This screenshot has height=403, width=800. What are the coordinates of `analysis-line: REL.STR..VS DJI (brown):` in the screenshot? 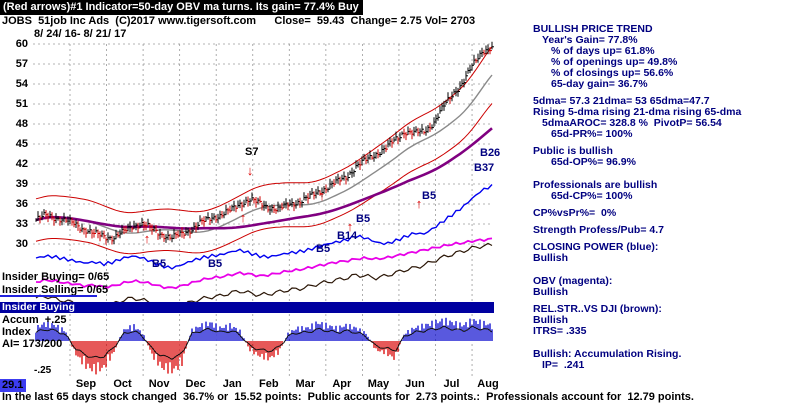 It's located at (597, 309).